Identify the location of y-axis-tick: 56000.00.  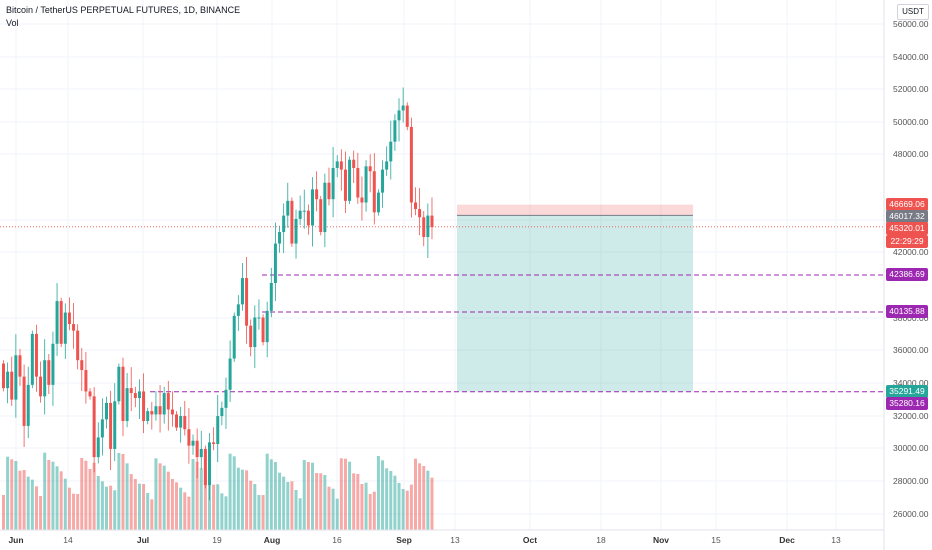
(911, 24).